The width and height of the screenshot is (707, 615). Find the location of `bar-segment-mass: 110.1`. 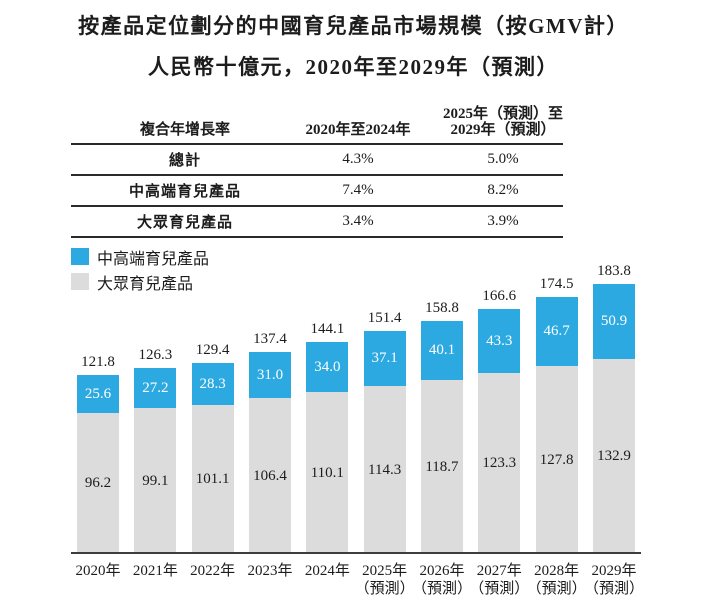

bar-segment-mass: 110.1 is located at coordinates (327, 473).